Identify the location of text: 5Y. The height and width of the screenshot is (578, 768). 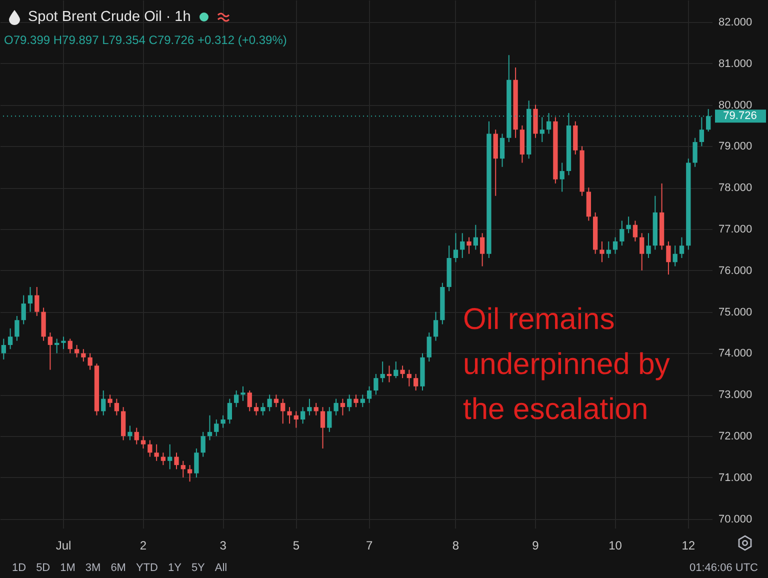
(198, 568).